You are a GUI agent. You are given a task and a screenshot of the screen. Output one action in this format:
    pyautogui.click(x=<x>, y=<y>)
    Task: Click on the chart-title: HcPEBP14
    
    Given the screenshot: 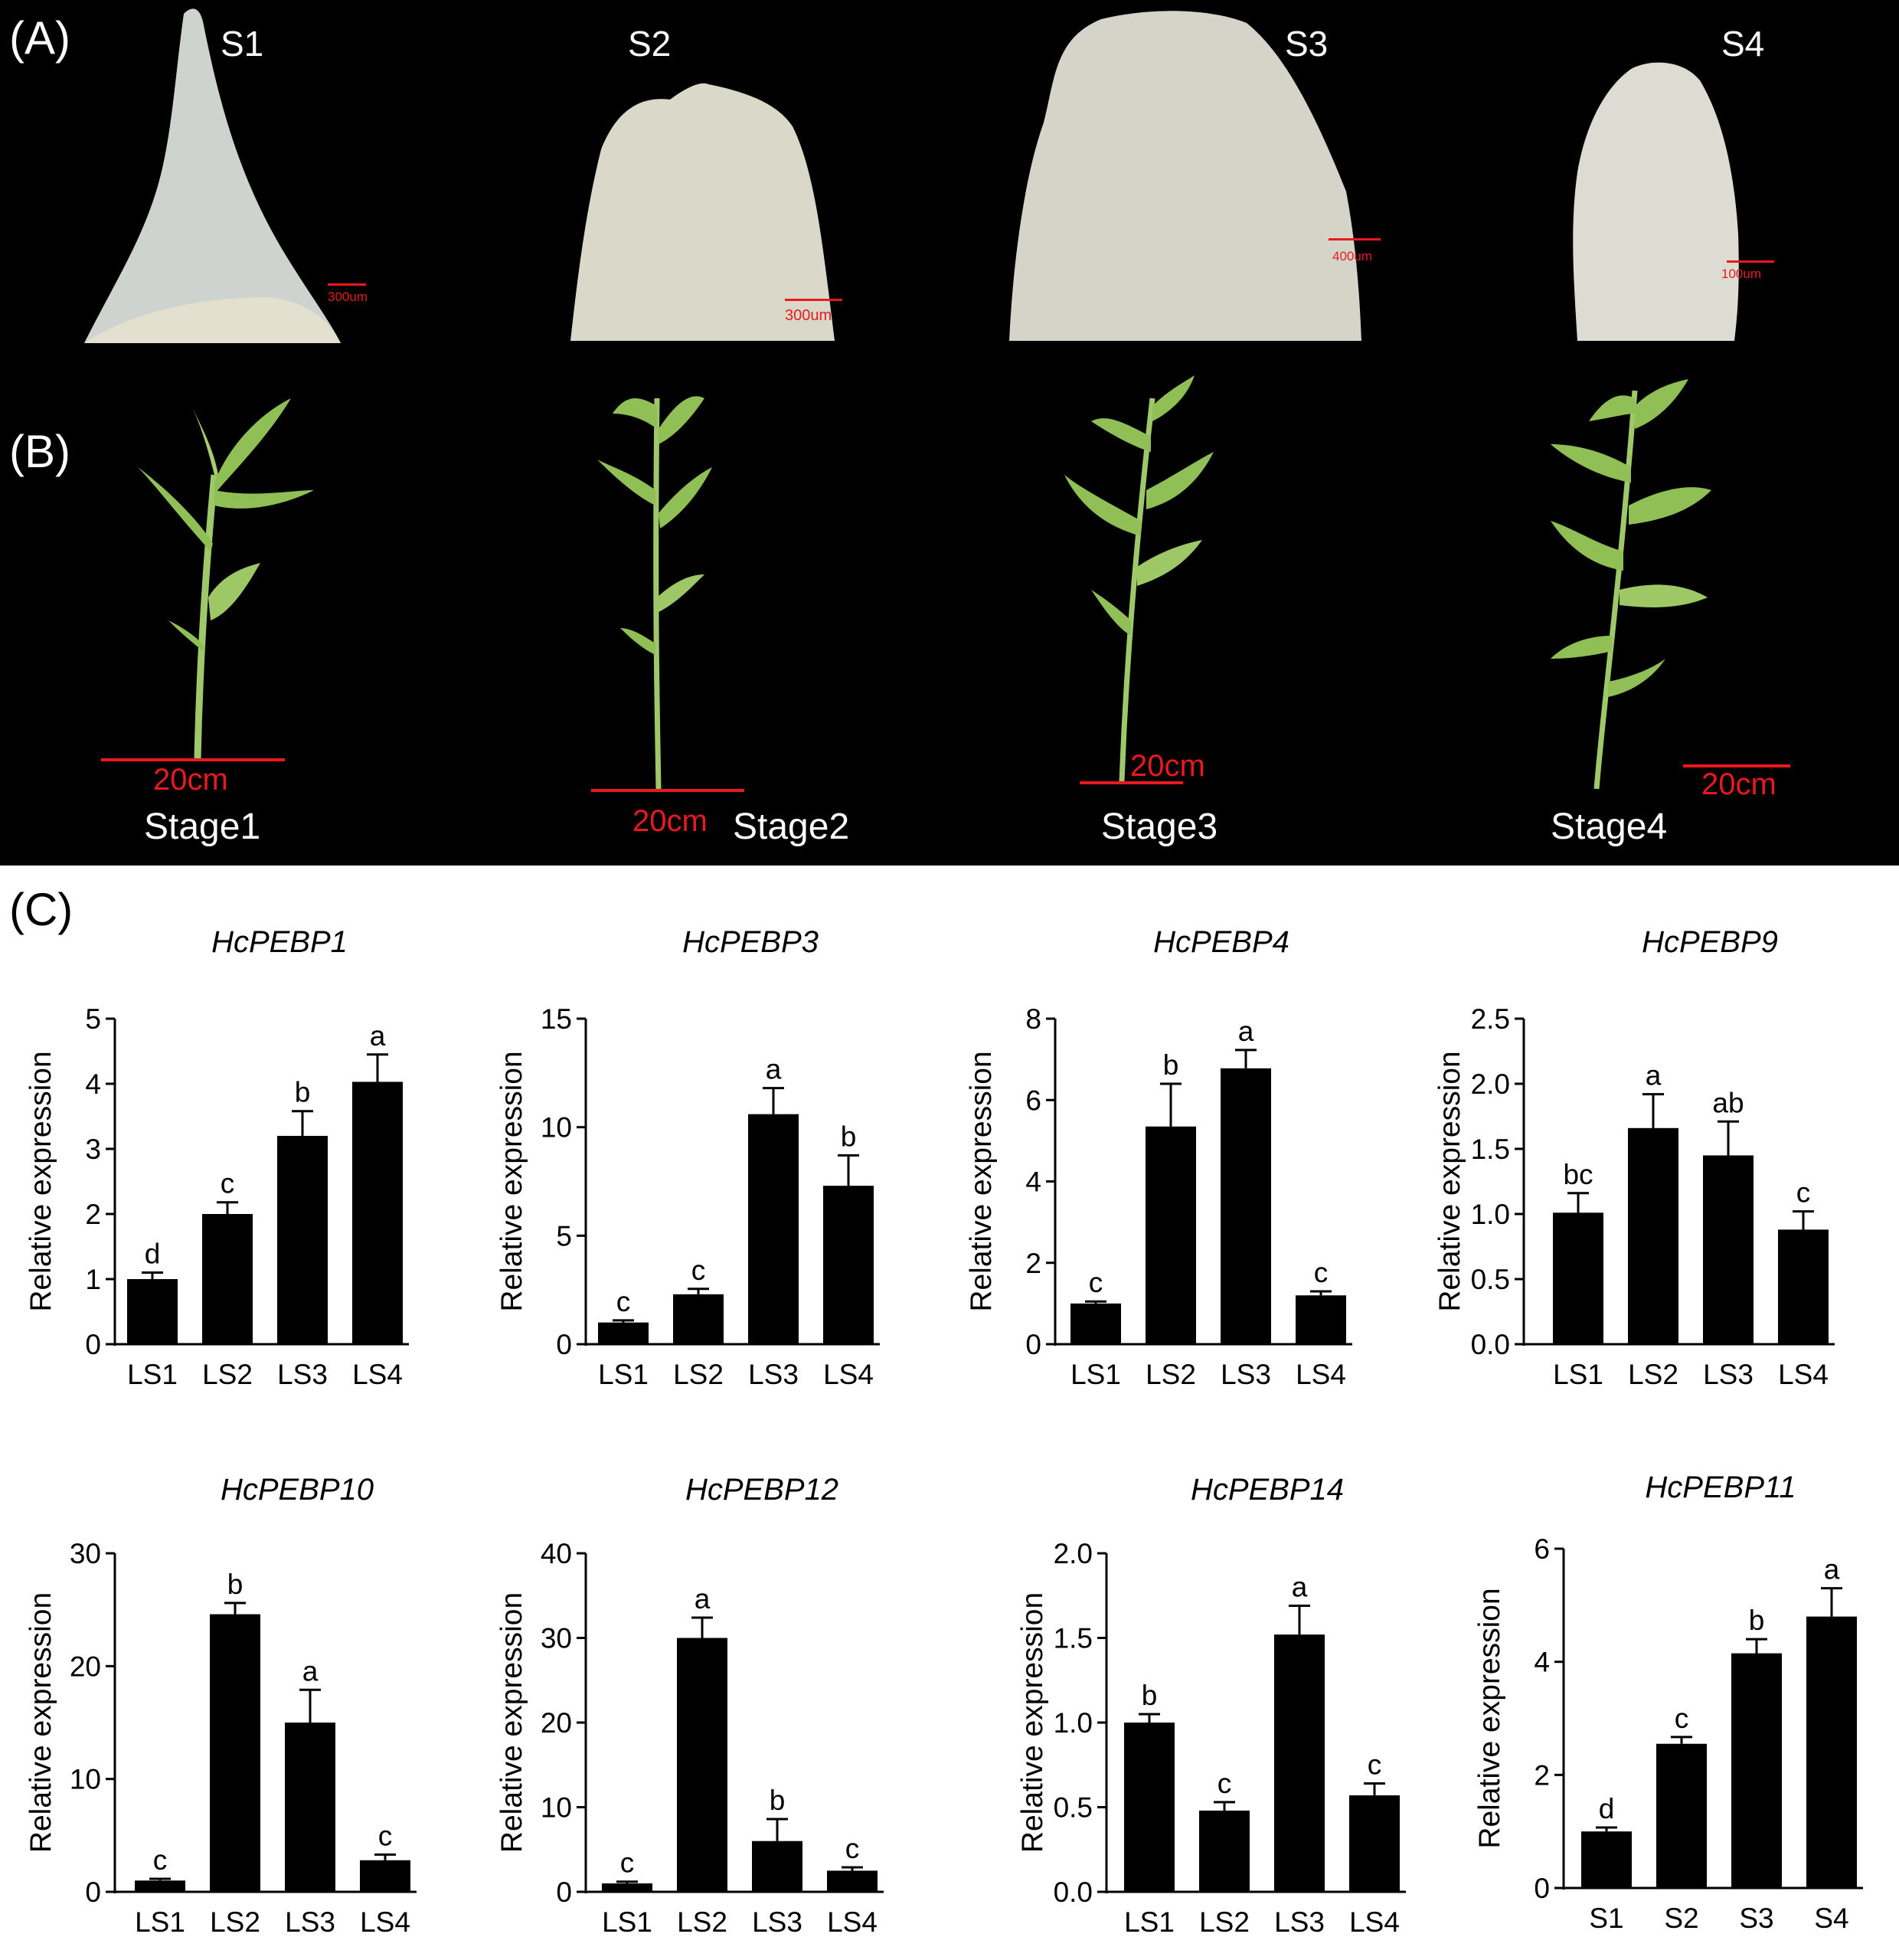 What is the action you would take?
    pyautogui.click(x=1267, y=1490)
    